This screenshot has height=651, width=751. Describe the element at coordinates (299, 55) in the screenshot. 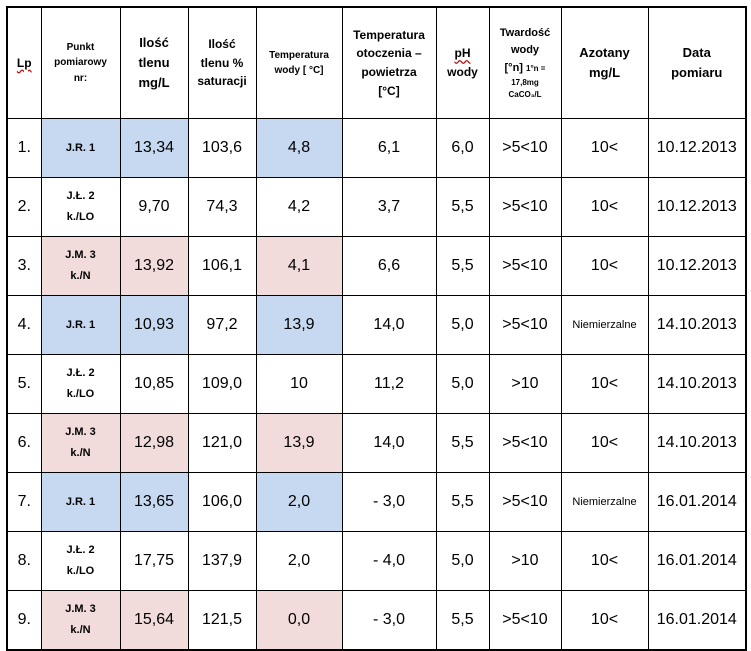

I see `header-water-temp-line: Temperatura` at that location.